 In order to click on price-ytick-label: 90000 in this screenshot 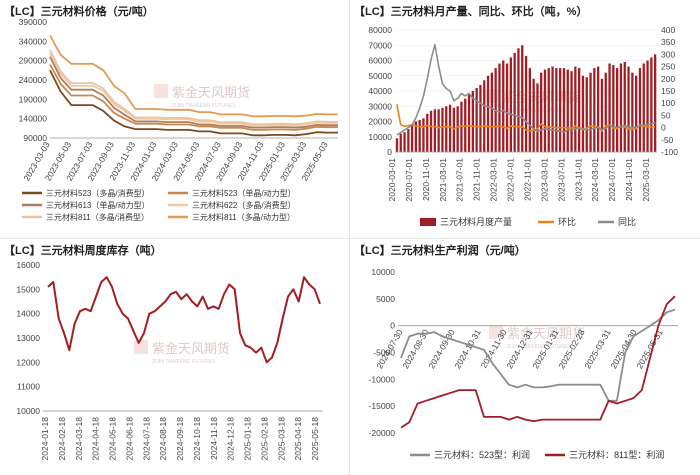, I will do `click(35, 138)`.